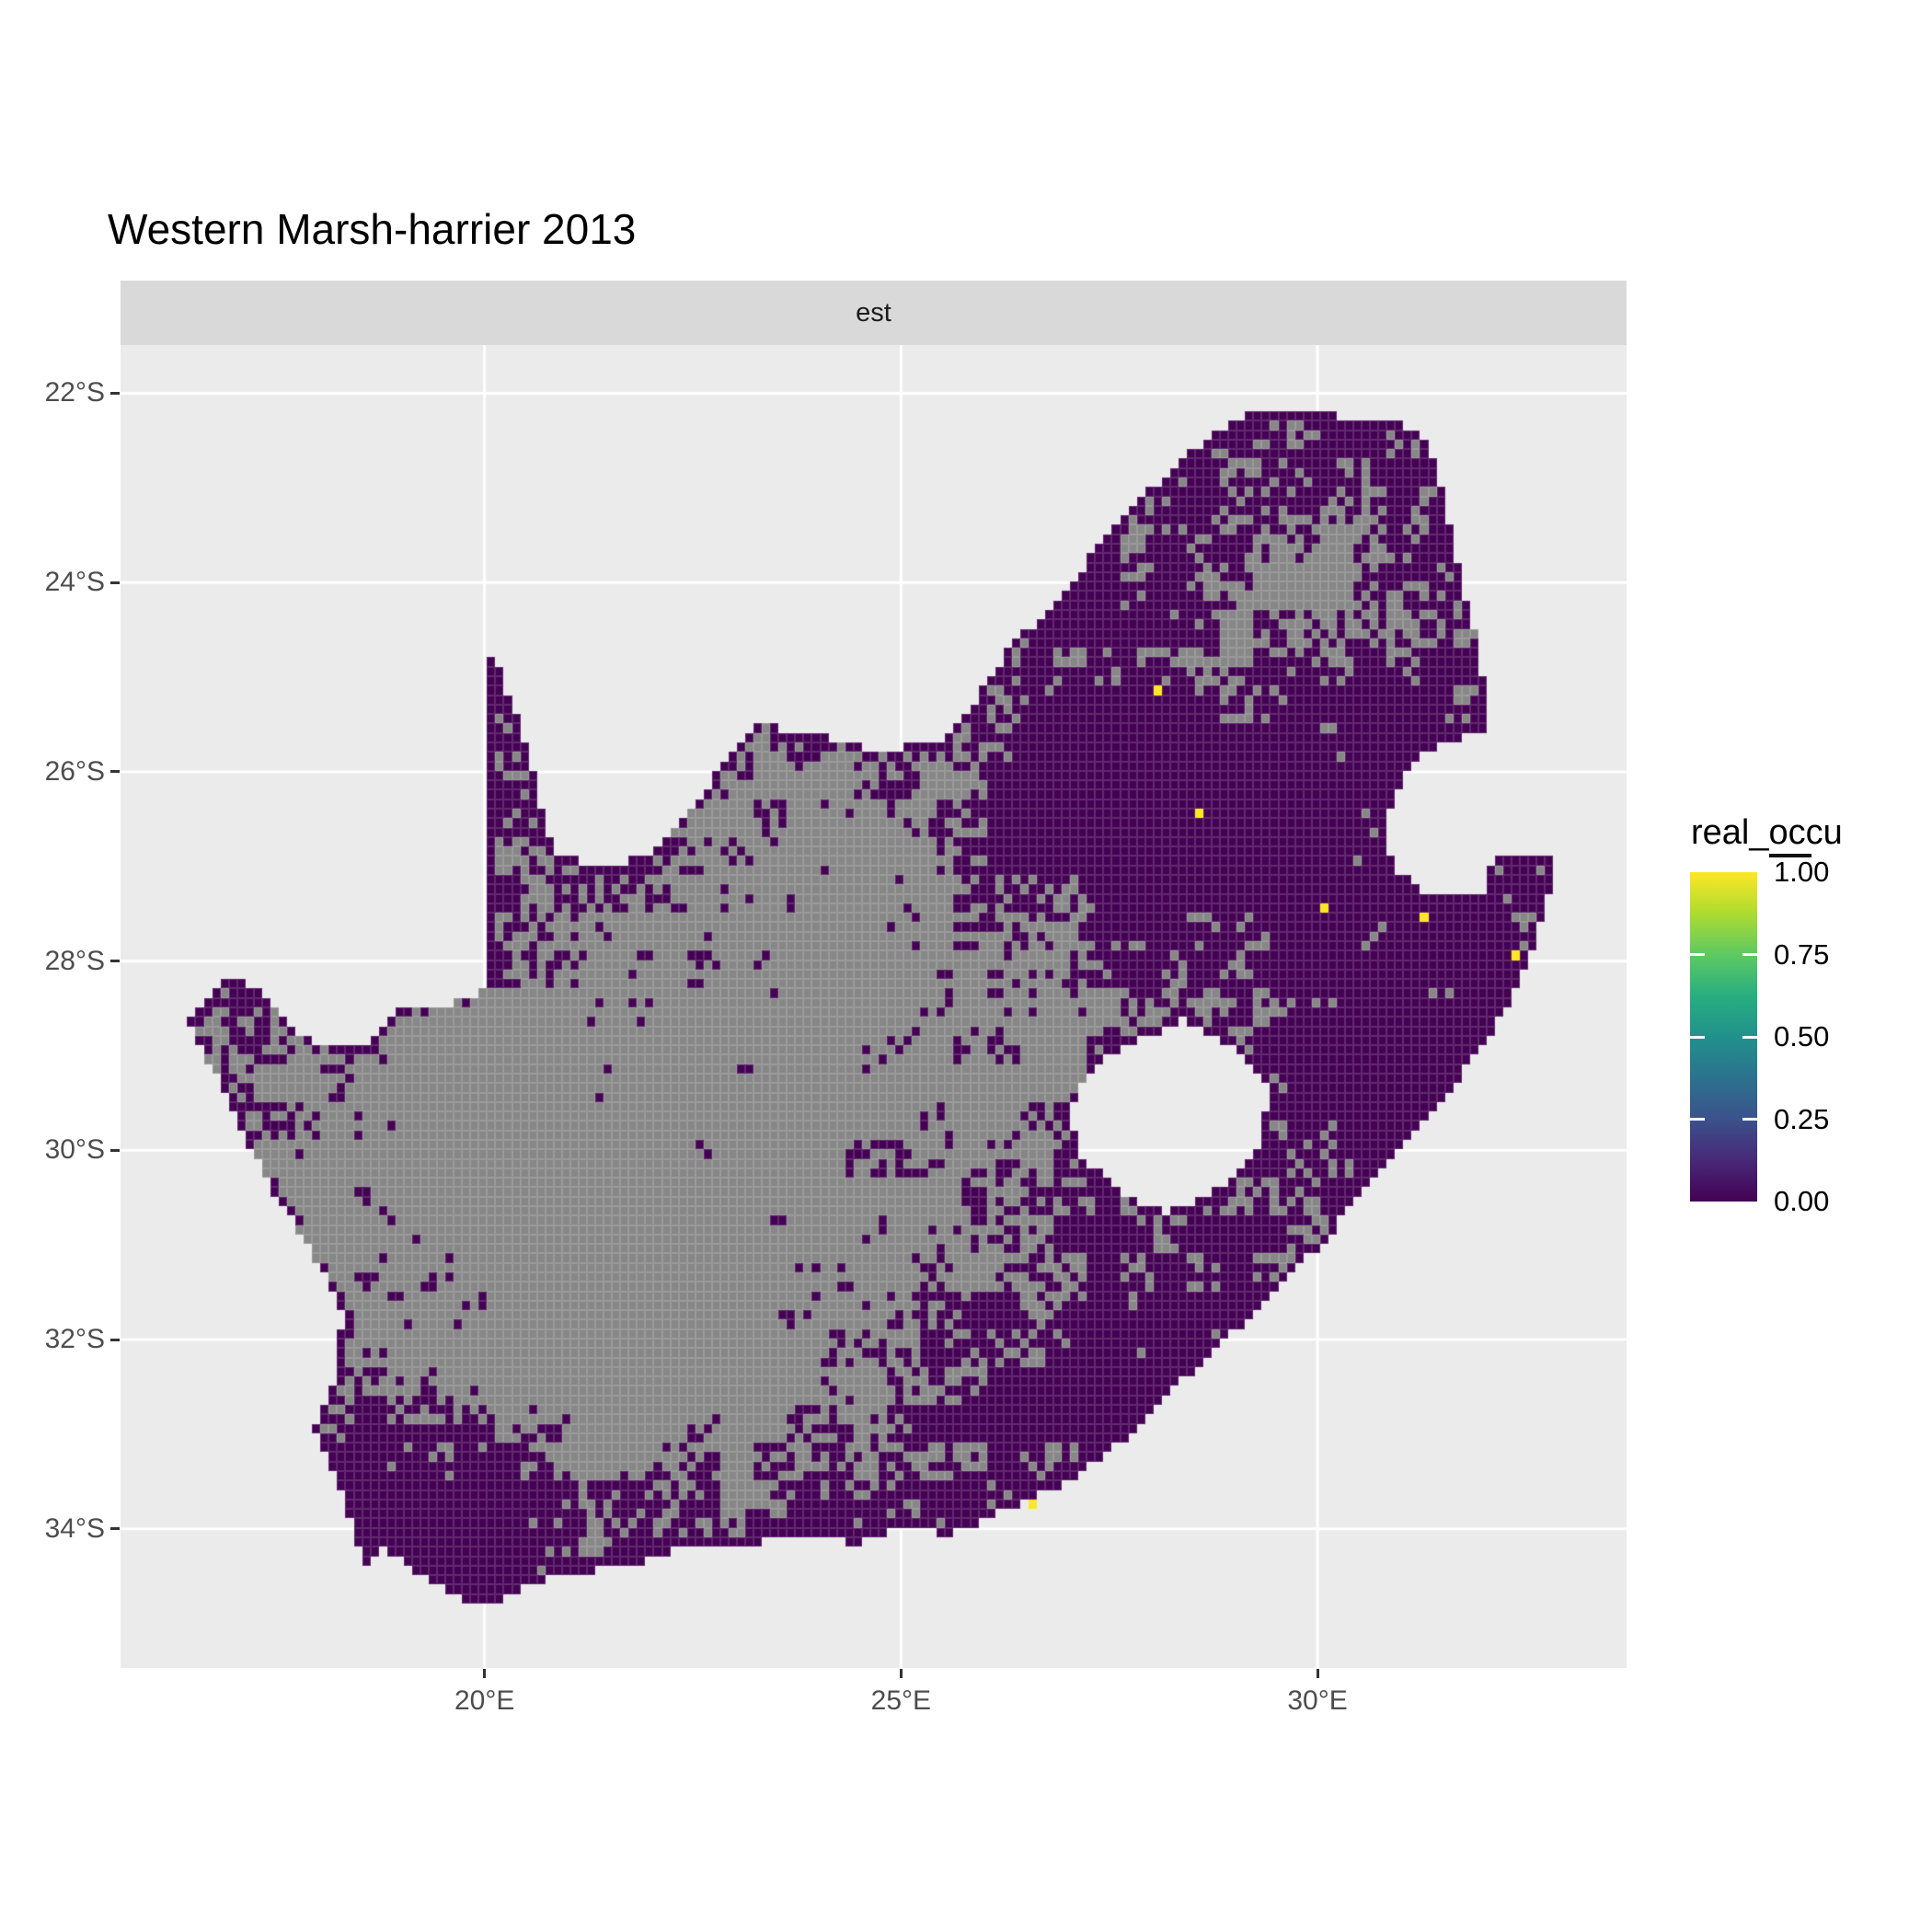  I want to click on facet-strip: est, so click(874, 313).